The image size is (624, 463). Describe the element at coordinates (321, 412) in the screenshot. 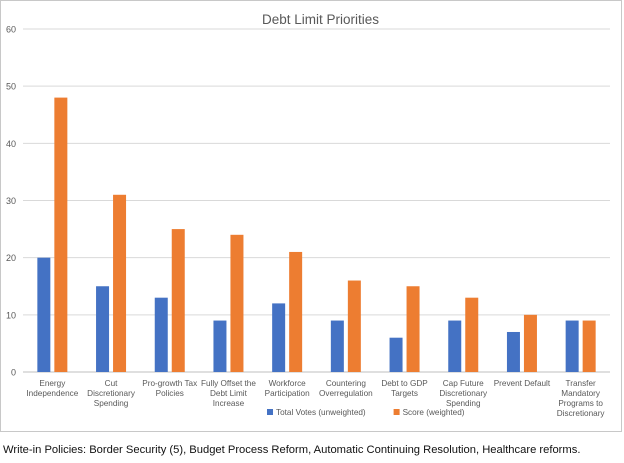

I see `legend-label-total-votes: Total Votes (unweighted)` at that location.